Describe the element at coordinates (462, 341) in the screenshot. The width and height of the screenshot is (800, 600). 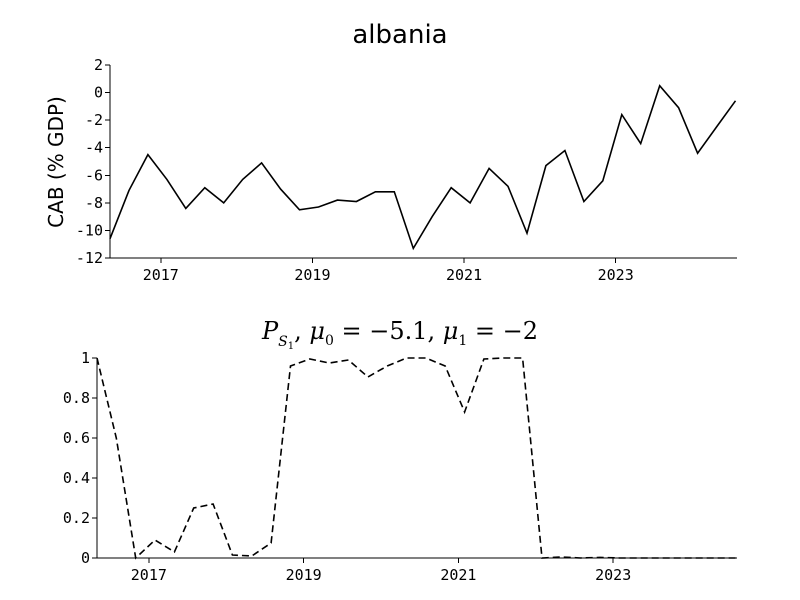
I see `title-mu1-sub: 1` at that location.